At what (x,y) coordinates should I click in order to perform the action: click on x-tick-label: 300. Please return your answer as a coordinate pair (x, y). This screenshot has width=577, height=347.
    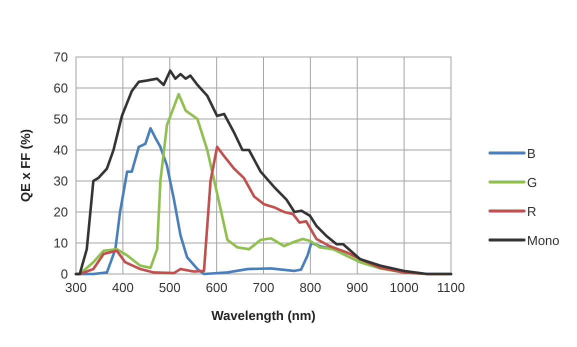
    Looking at the image, I should click on (76, 287).